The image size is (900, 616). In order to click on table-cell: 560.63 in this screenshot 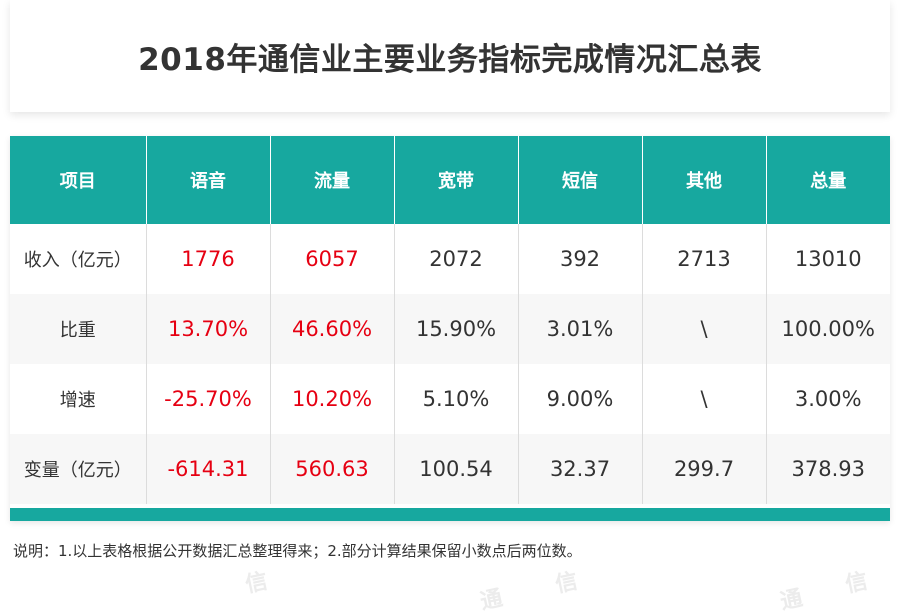, I will do `click(332, 469)`.